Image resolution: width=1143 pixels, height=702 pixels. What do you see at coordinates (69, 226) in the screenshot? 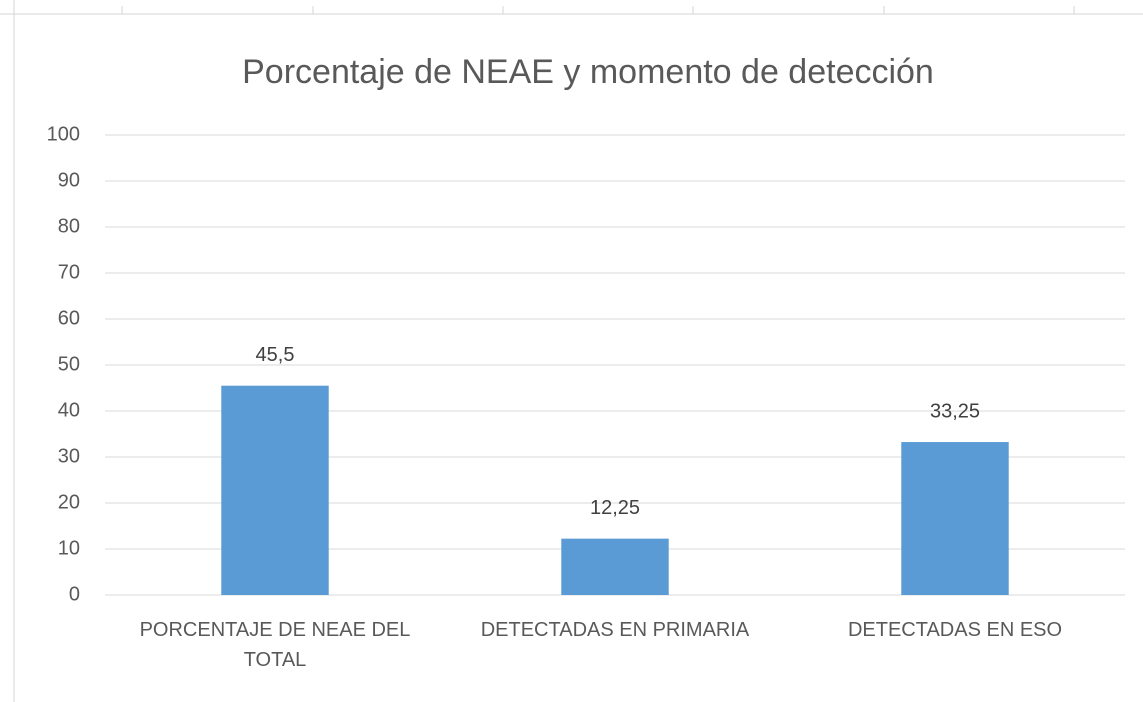
I see `y-tick-label: 80` at bounding box center [69, 226].